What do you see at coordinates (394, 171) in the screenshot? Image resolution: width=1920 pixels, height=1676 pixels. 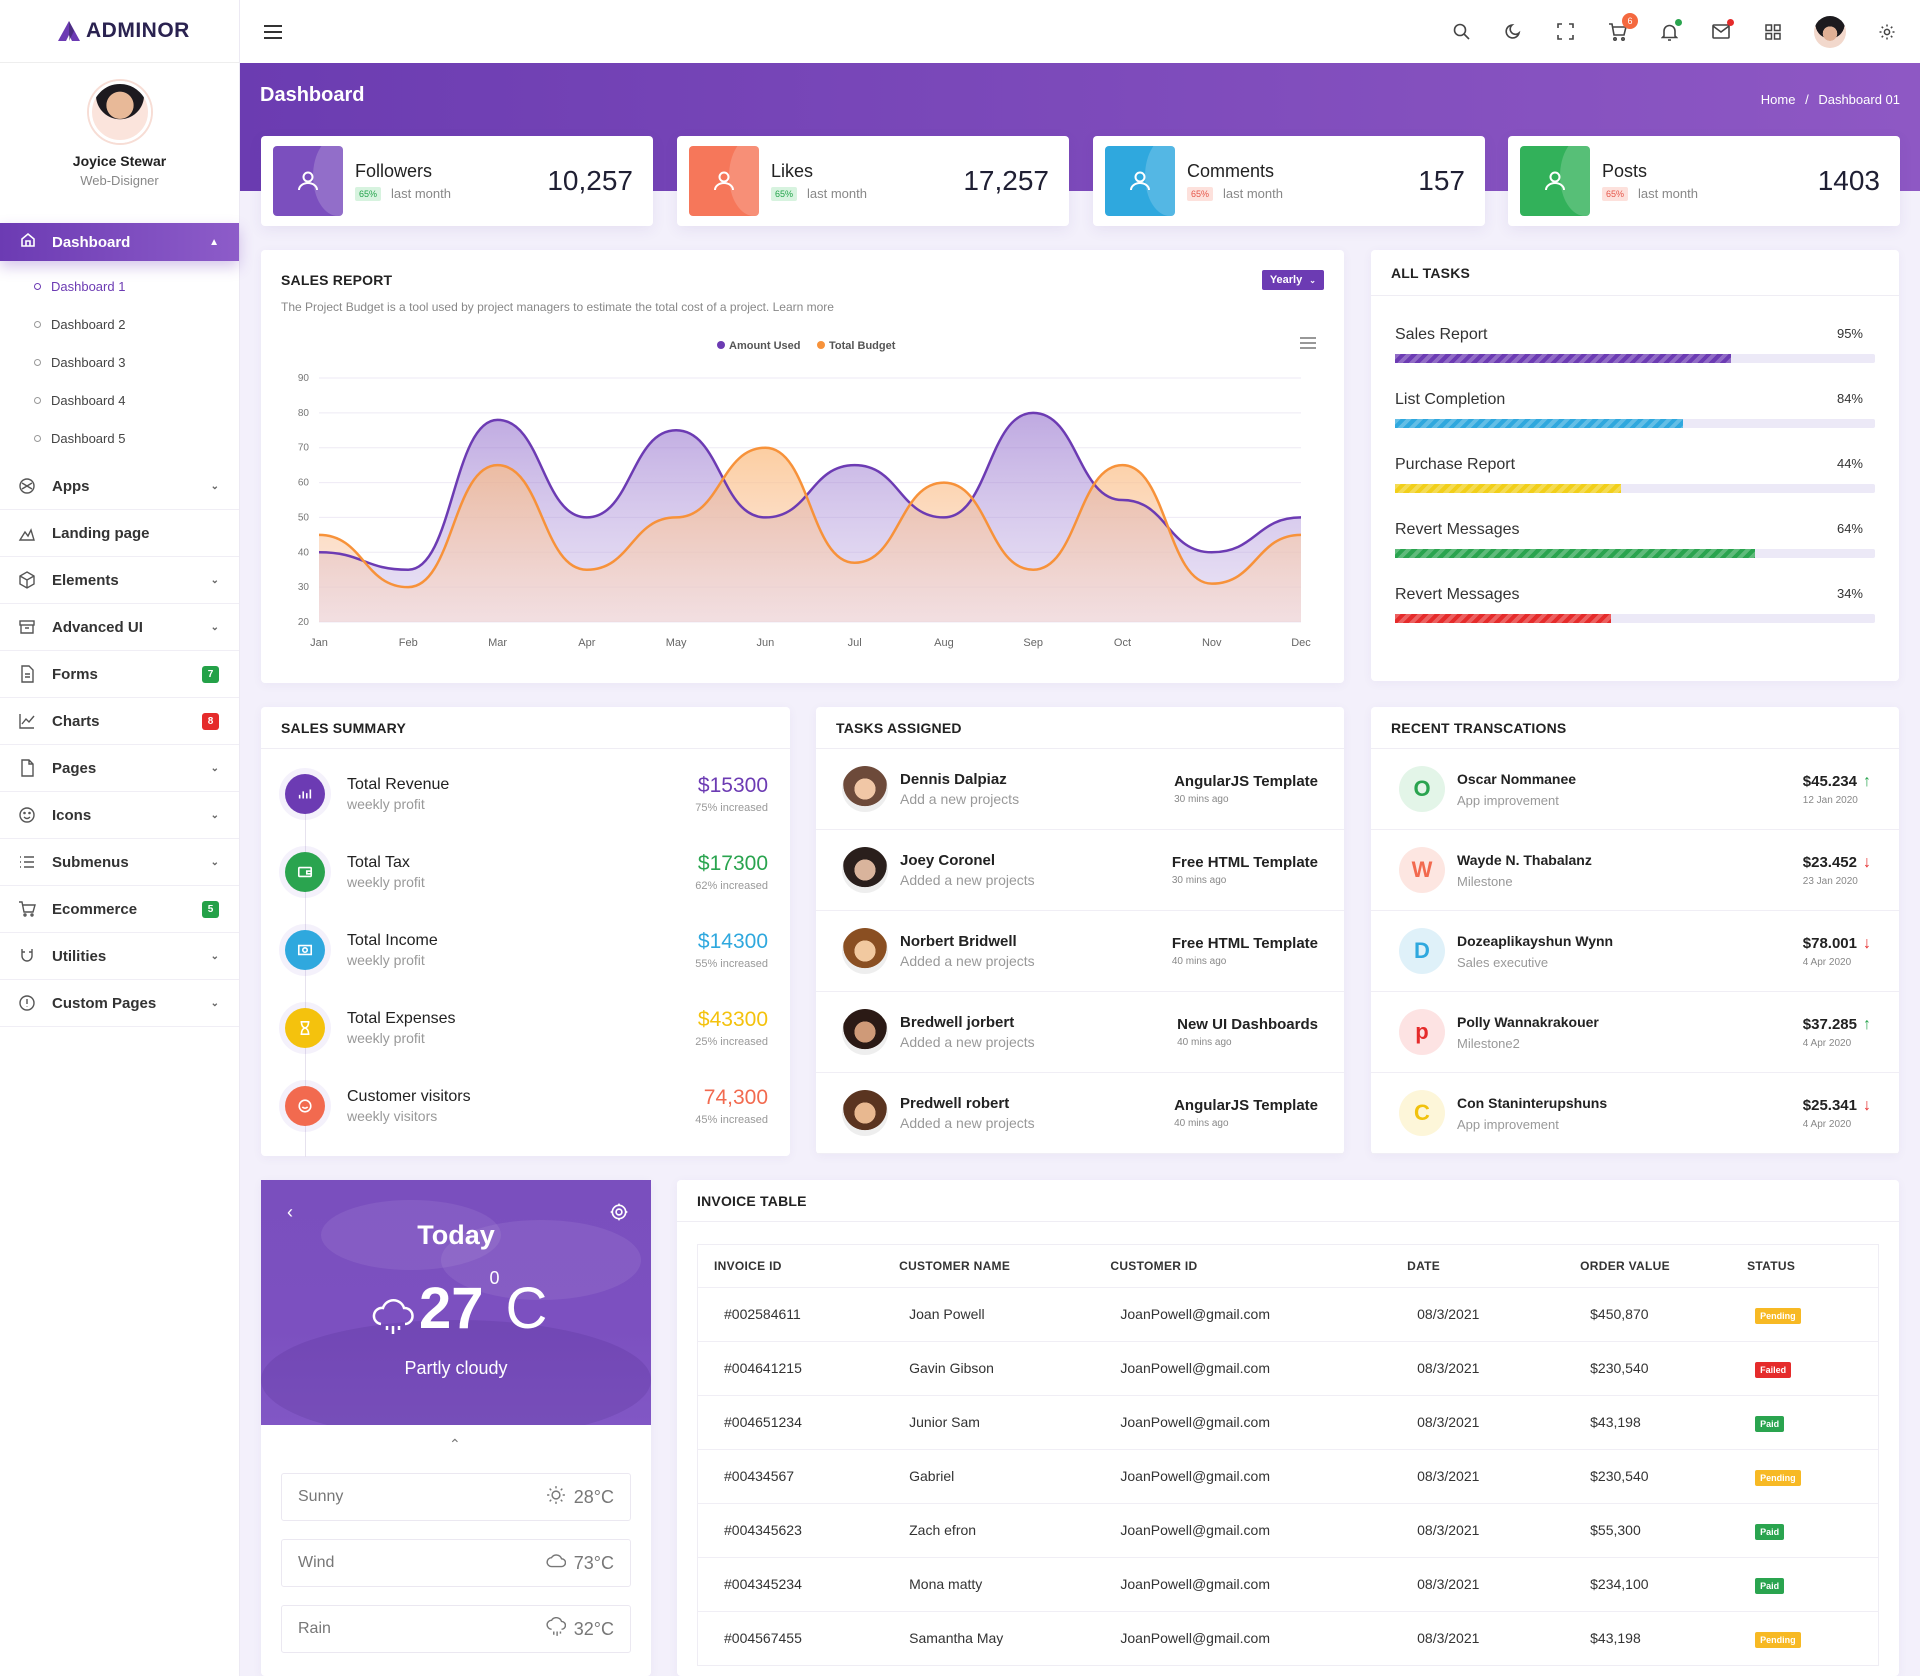 I see `stat-title: Followers` at bounding box center [394, 171].